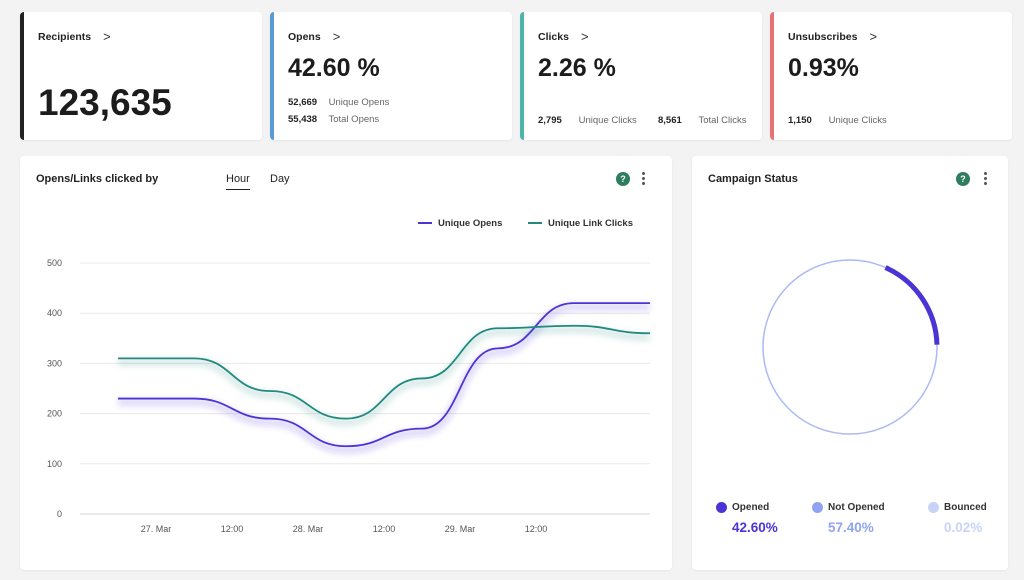 The width and height of the screenshot is (1024, 580). Describe the element at coordinates (54, 464) in the screenshot. I see `y-tick-label: 100` at that location.